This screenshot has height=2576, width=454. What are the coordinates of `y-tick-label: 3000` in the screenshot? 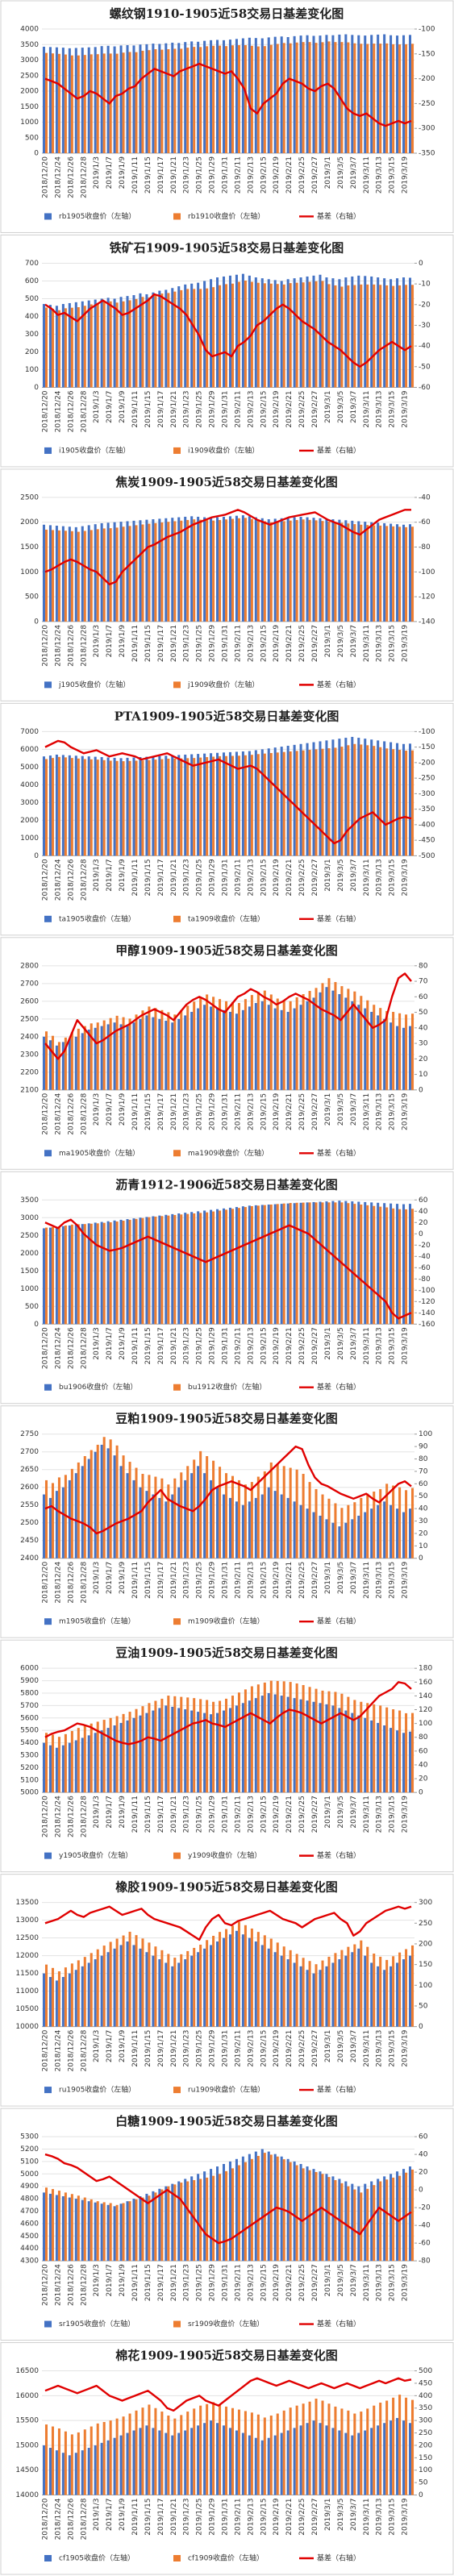 It's located at (29, 1218).